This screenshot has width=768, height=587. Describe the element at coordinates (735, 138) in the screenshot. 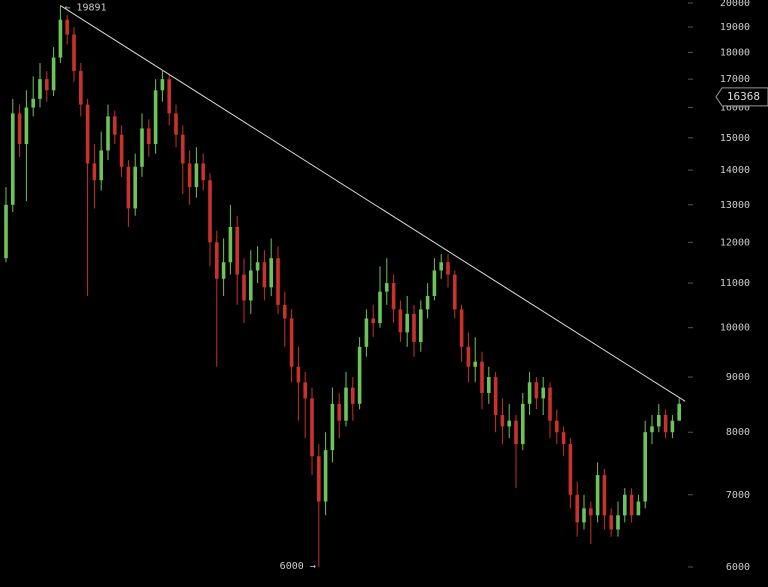

I see `y-tick-label: 15000` at that location.